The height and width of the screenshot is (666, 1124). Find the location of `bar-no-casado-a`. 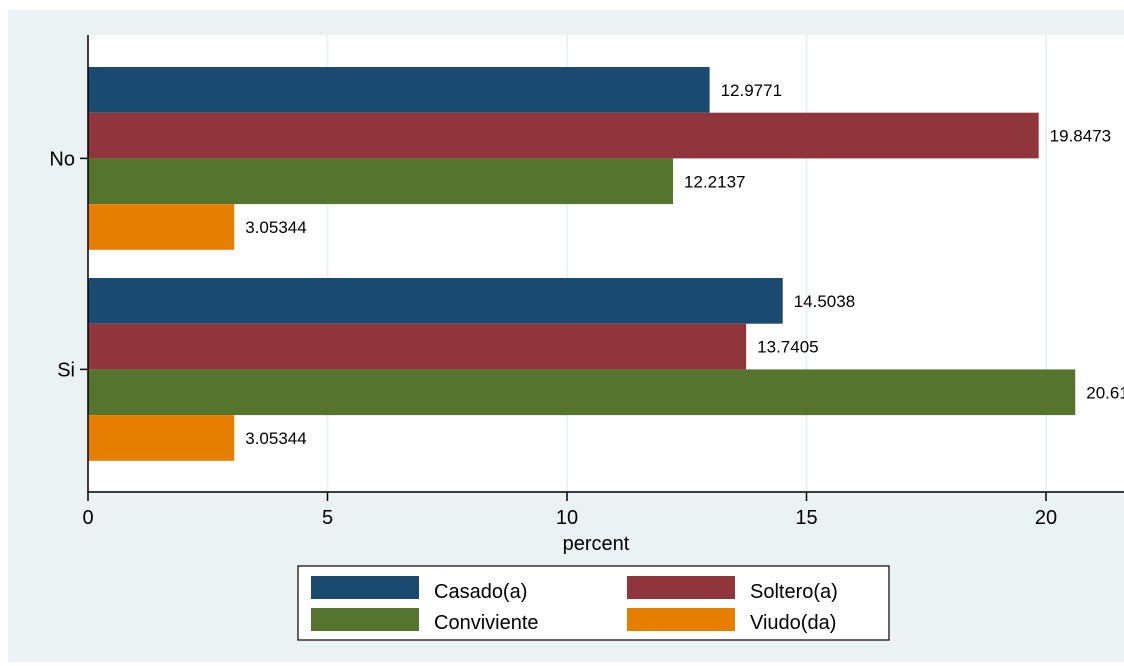

bar-no-casado-a is located at coordinates (399, 90).